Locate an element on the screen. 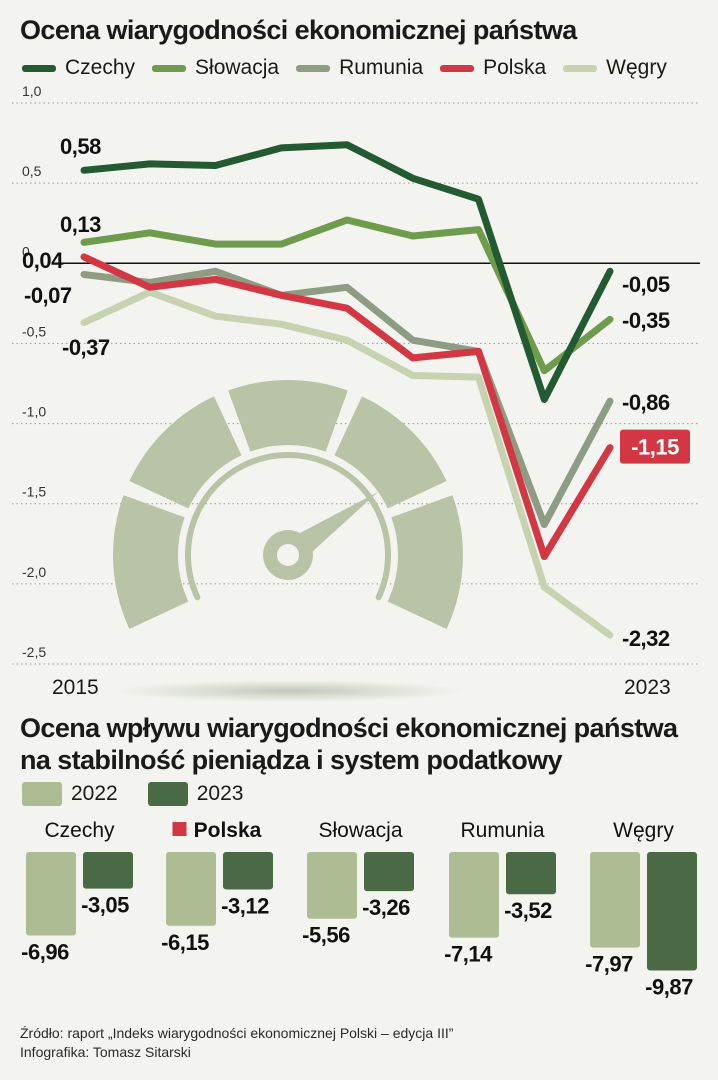  legend-item-2023: 2023 is located at coordinates (195, 794).